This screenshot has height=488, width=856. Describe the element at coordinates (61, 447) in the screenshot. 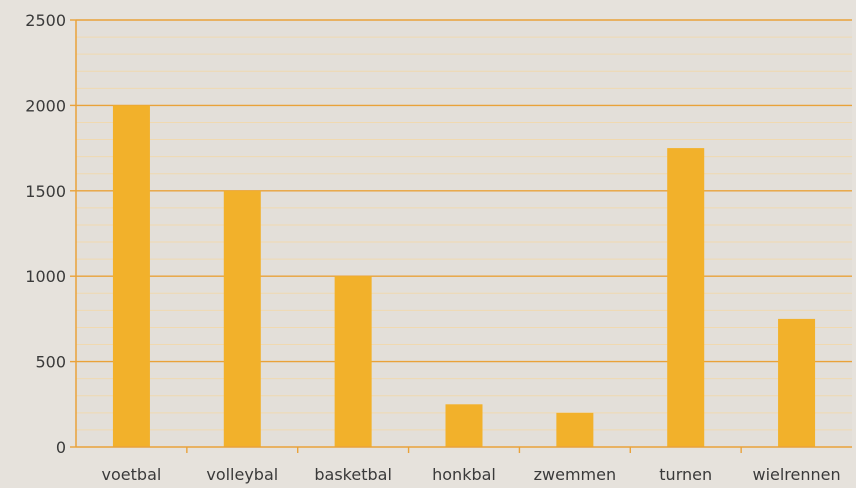

I see `y-tick-label: 0` at that location.